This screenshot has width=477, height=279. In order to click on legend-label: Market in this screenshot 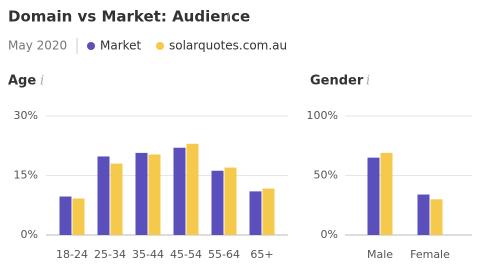, I will do `click(121, 46)`.